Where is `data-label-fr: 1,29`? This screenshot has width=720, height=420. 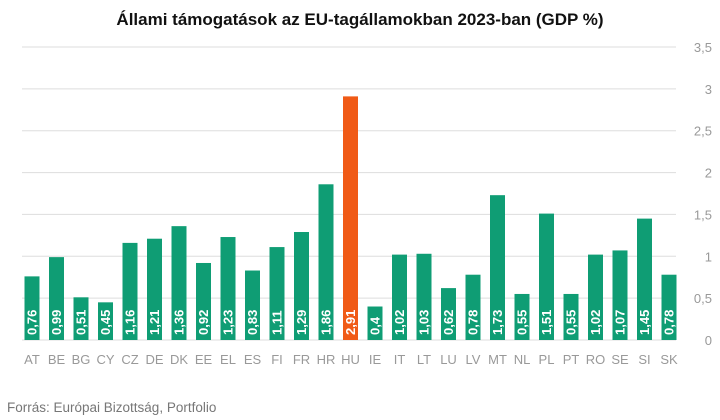
data-label-fr: 1,29 is located at coordinates (301, 322).